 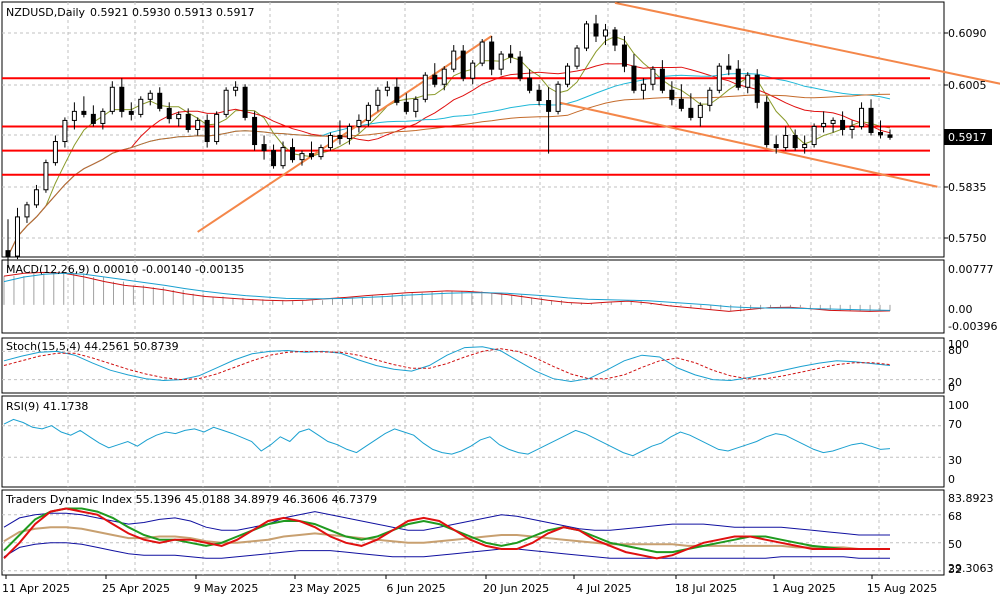 I want to click on tdi-rsi-line, so click(x=446, y=530).